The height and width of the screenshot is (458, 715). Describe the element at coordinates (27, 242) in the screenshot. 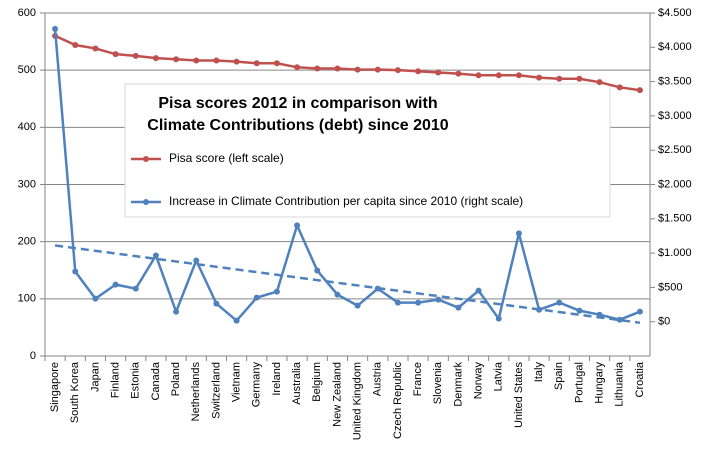

I see `y-tick-label: 200` at that location.